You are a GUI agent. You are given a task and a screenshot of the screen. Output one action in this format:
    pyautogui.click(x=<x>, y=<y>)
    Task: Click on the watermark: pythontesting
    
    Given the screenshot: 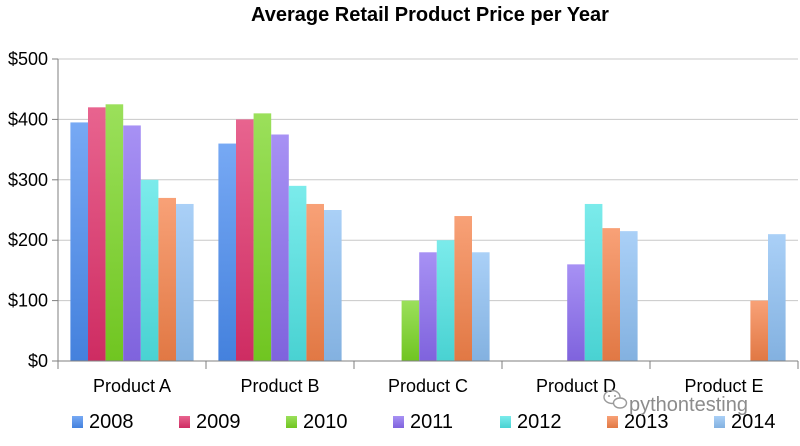 What is the action you would take?
    pyautogui.click(x=675, y=402)
    